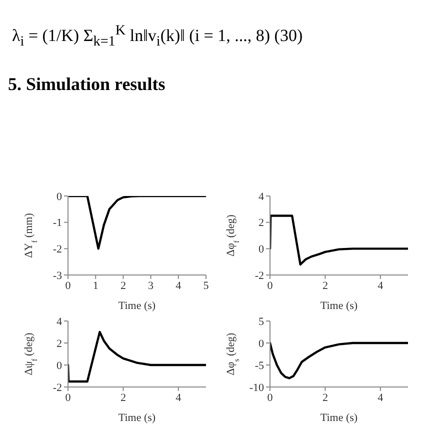 This screenshot has height=432, width=440. I want to click on y-tick-label: -1, so click(57, 223).